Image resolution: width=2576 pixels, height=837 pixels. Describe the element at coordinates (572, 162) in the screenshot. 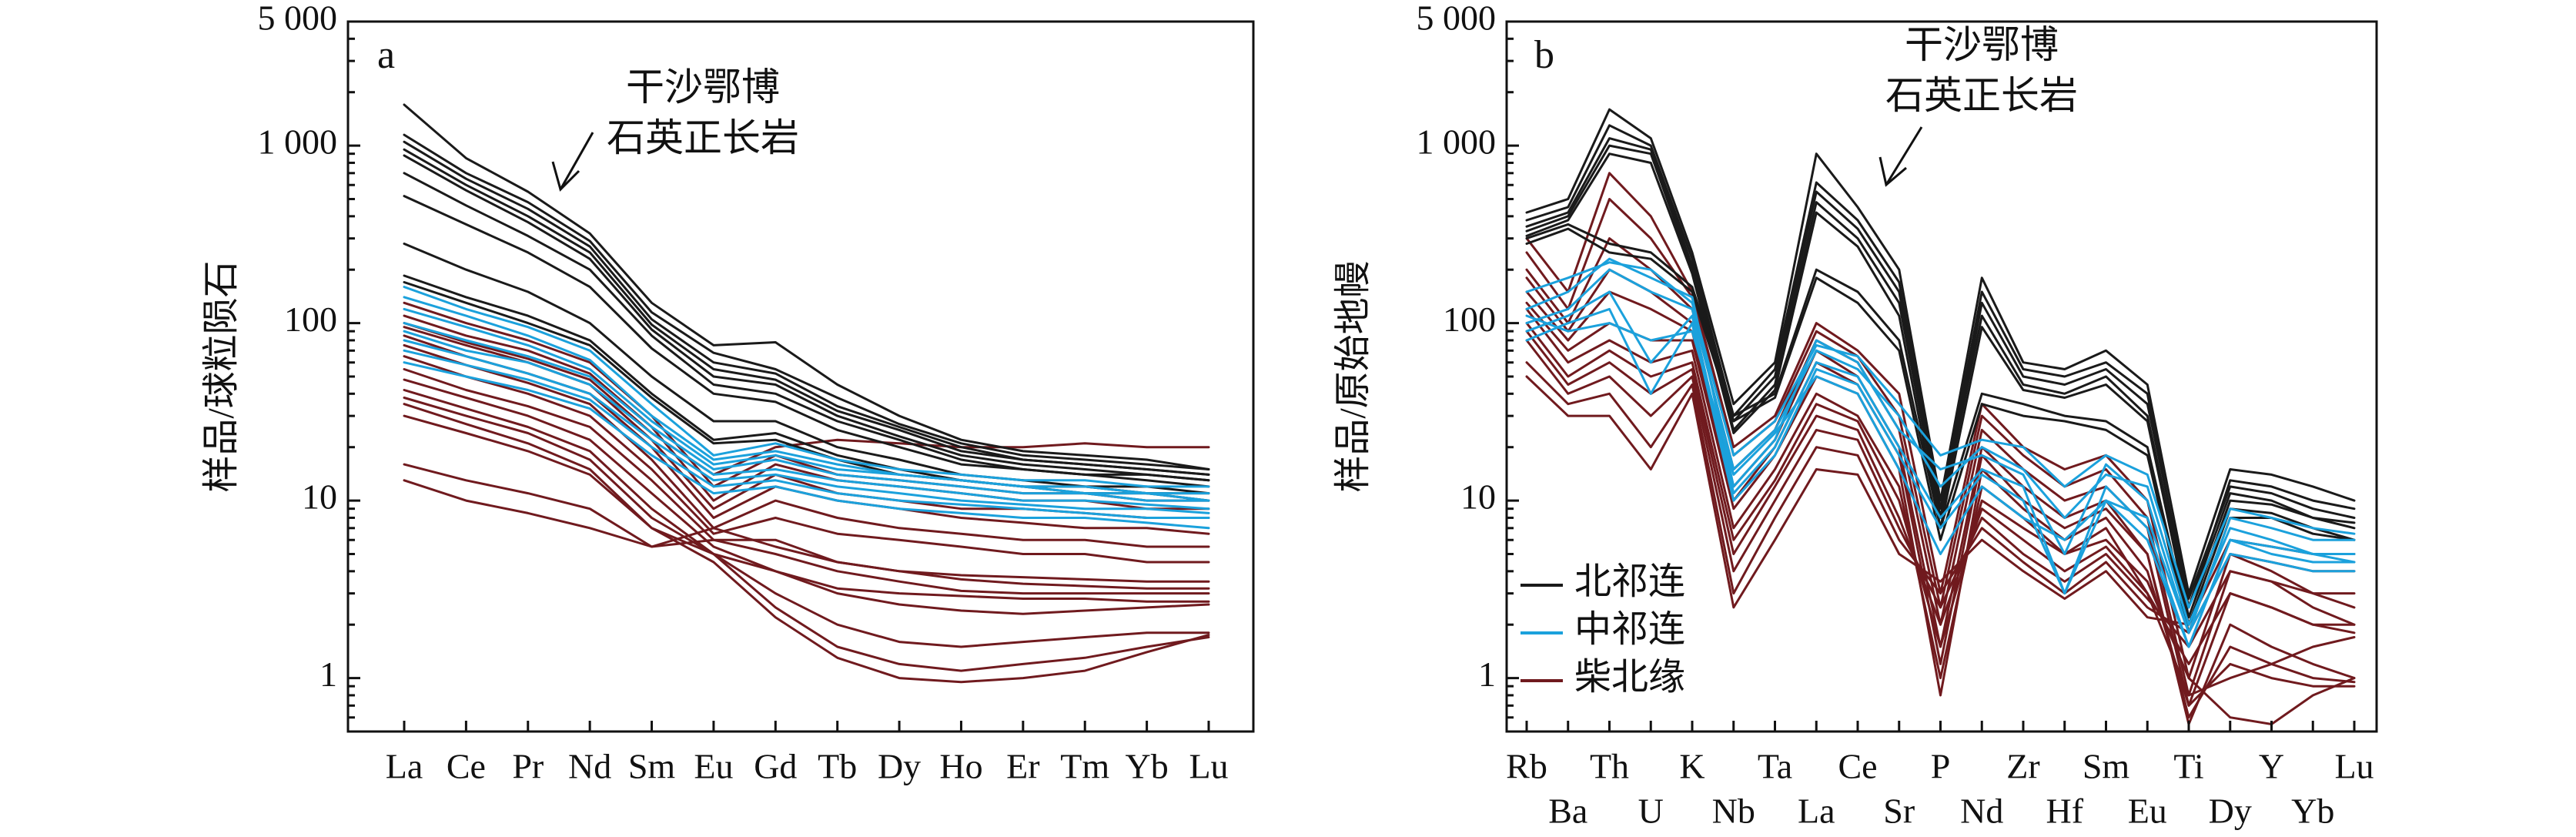

I see `panel-a-annotation-arrow` at that location.